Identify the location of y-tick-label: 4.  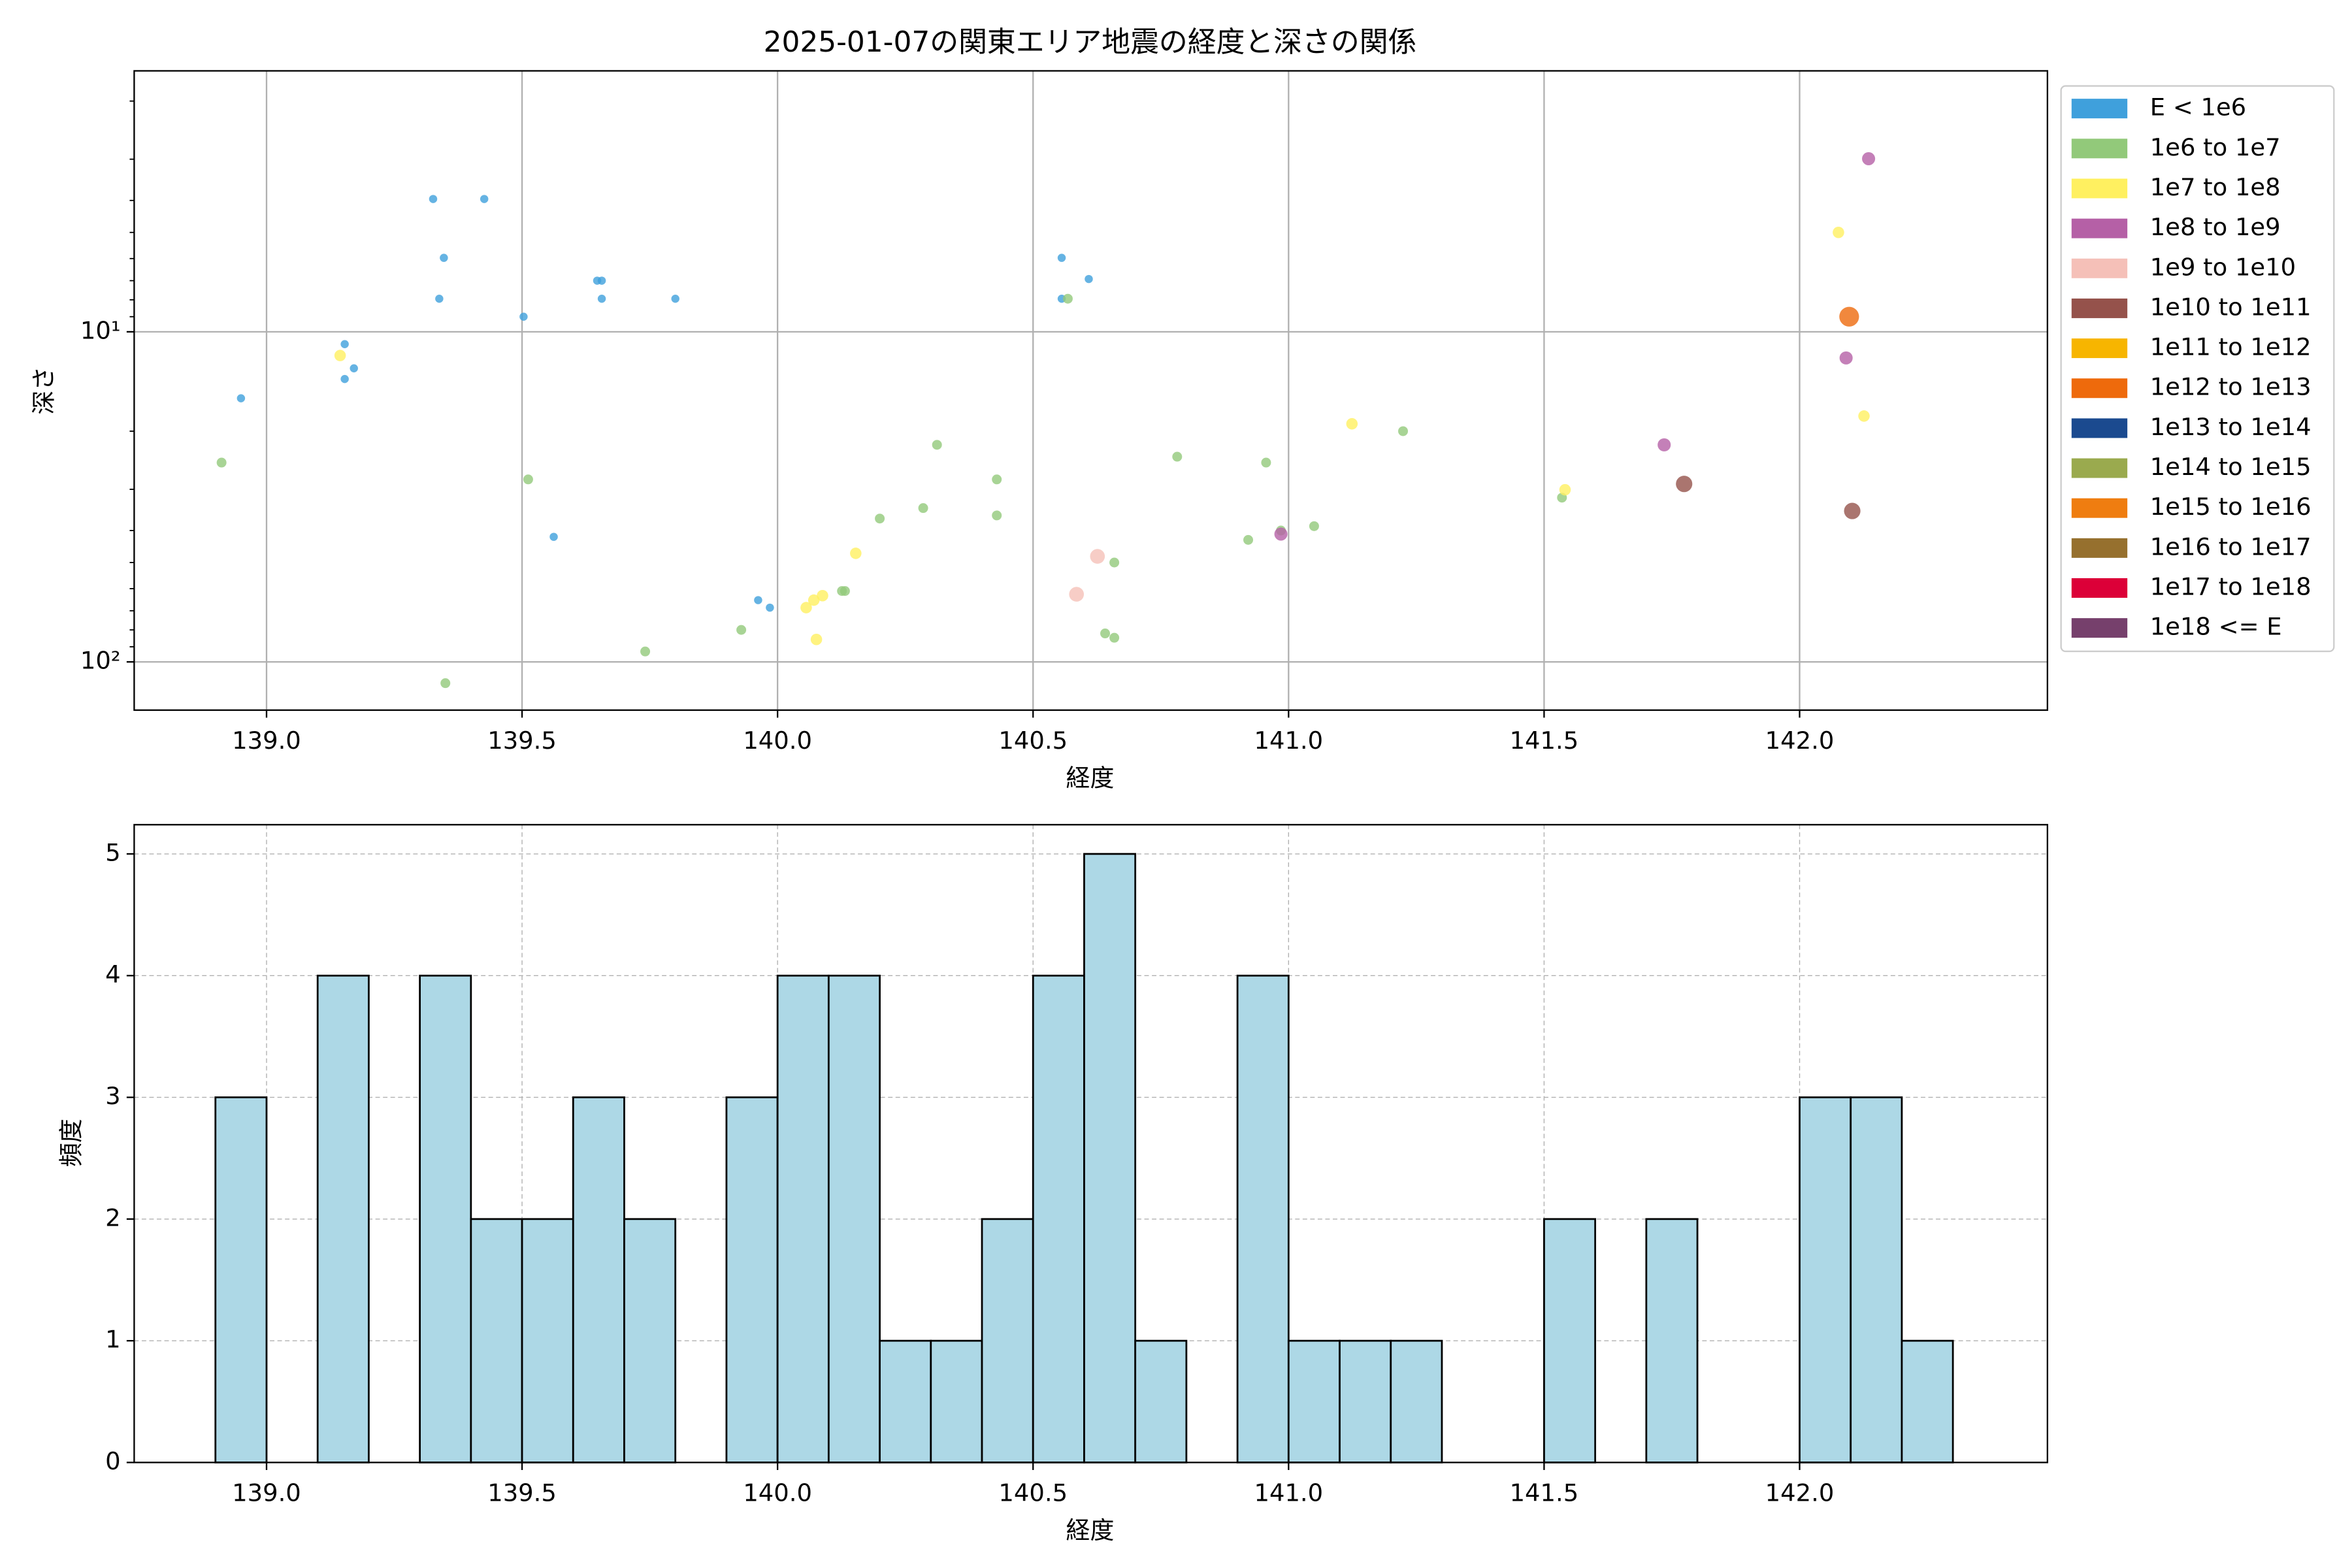
(112, 974).